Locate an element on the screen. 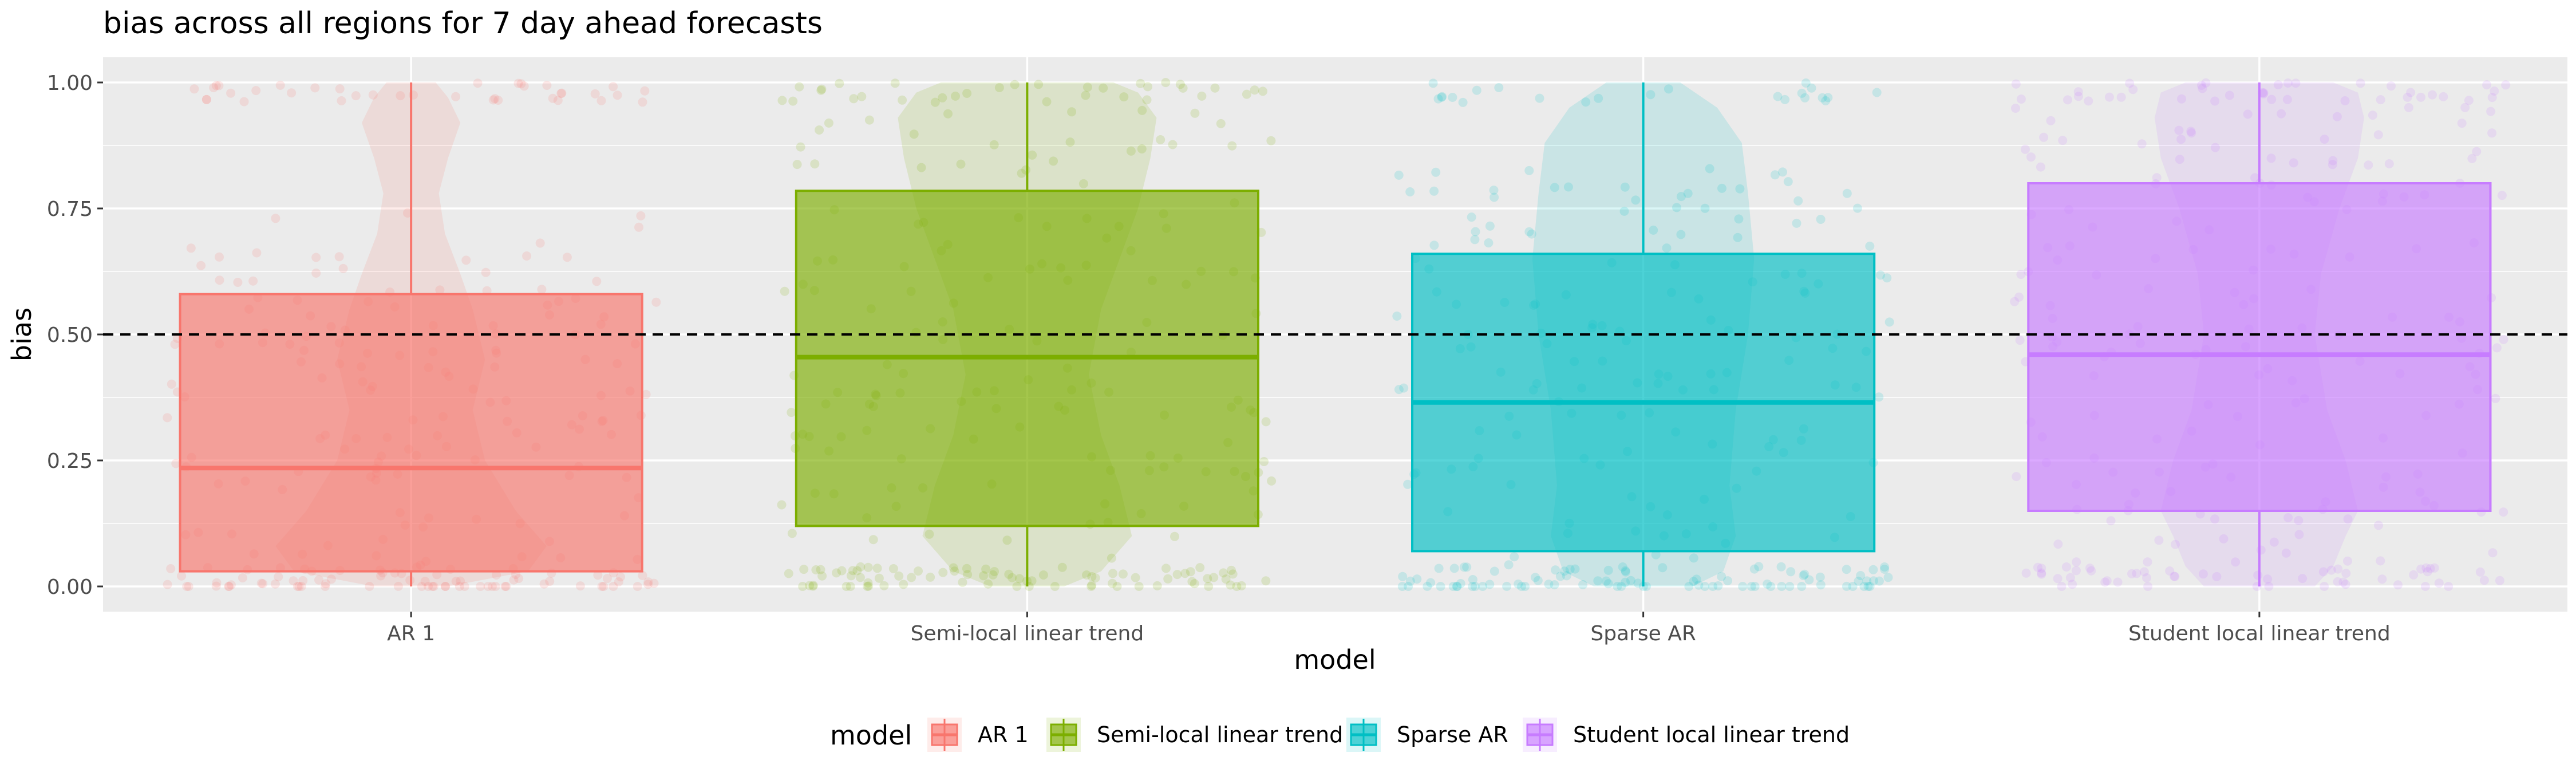 The image size is (2576, 780). legend-label-1: Semi-local linear trend is located at coordinates (1220, 734).